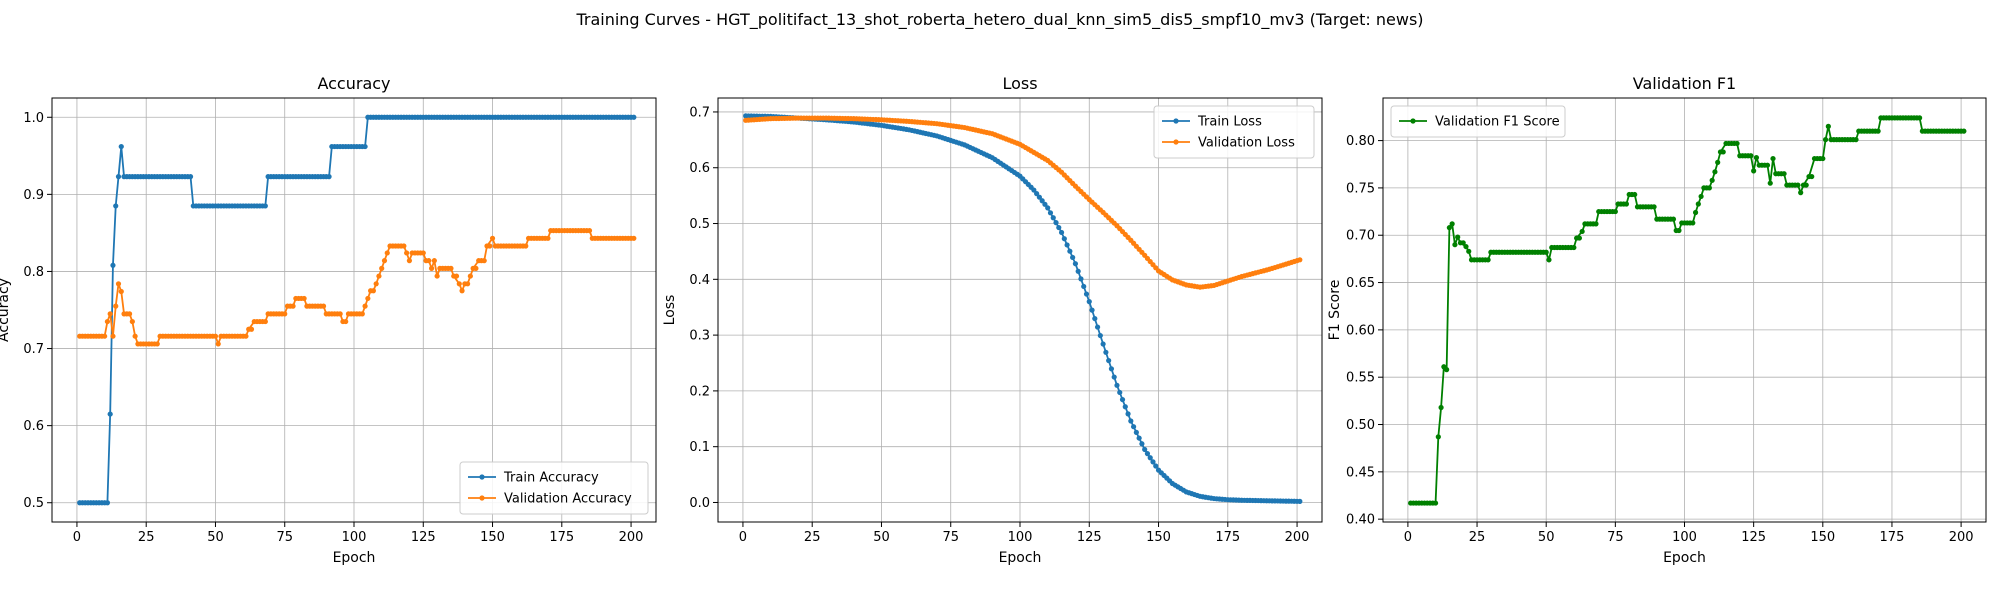  What do you see at coordinates (1297, 537) in the screenshot?
I see `x-tick-label: 200` at bounding box center [1297, 537].